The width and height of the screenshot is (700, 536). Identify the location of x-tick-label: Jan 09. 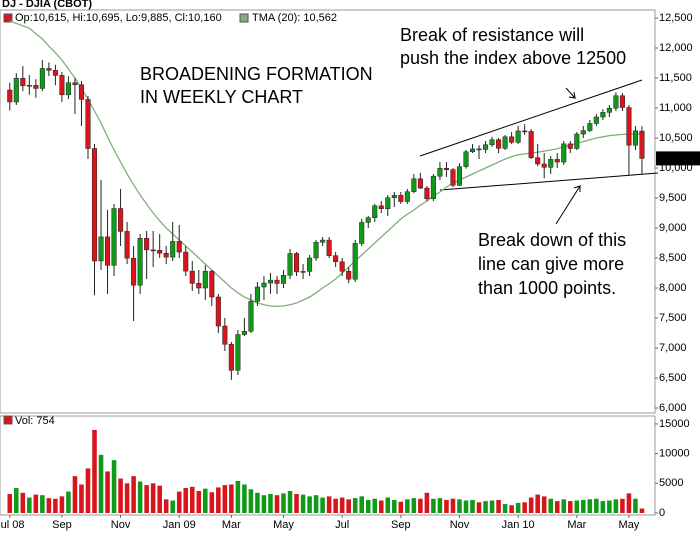
(179, 525).